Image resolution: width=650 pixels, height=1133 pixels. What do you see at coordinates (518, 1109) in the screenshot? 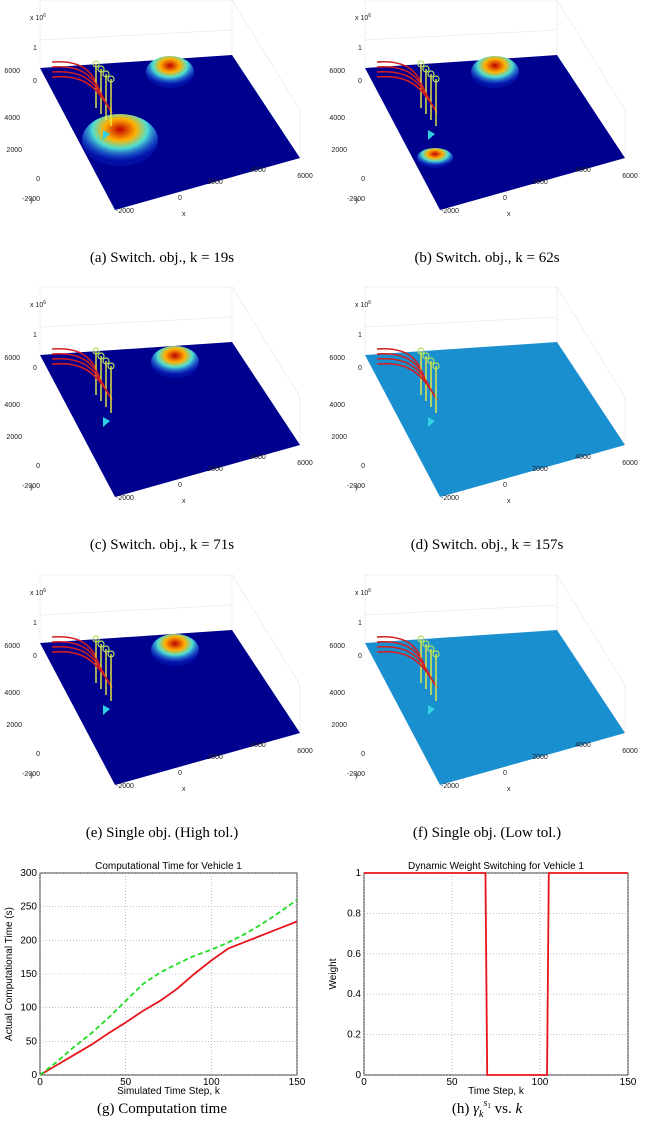
I see `caption-var: k` at bounding box center [518, 1109].